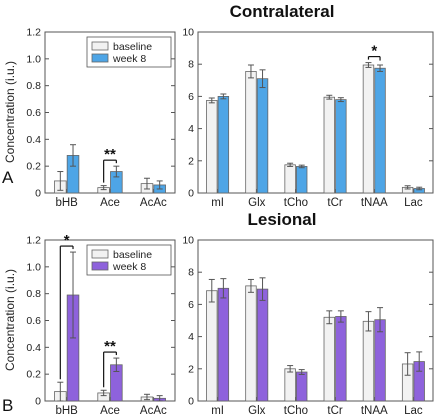  I want to click on panel-b-letter: B, so click(7, 405).